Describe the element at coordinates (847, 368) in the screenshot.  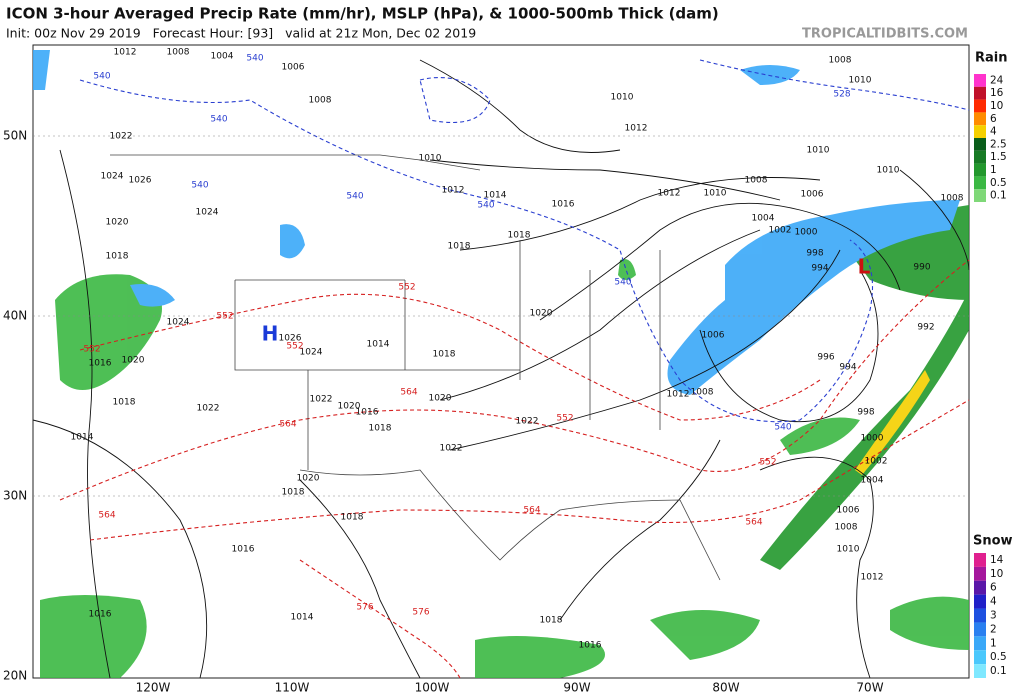
I see `isobar-label: 994` at that location.